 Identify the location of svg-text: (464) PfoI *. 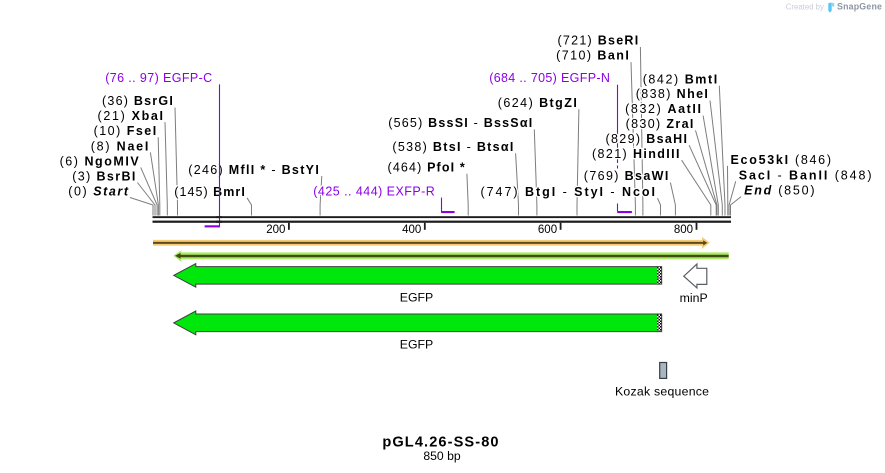
(426, 167).